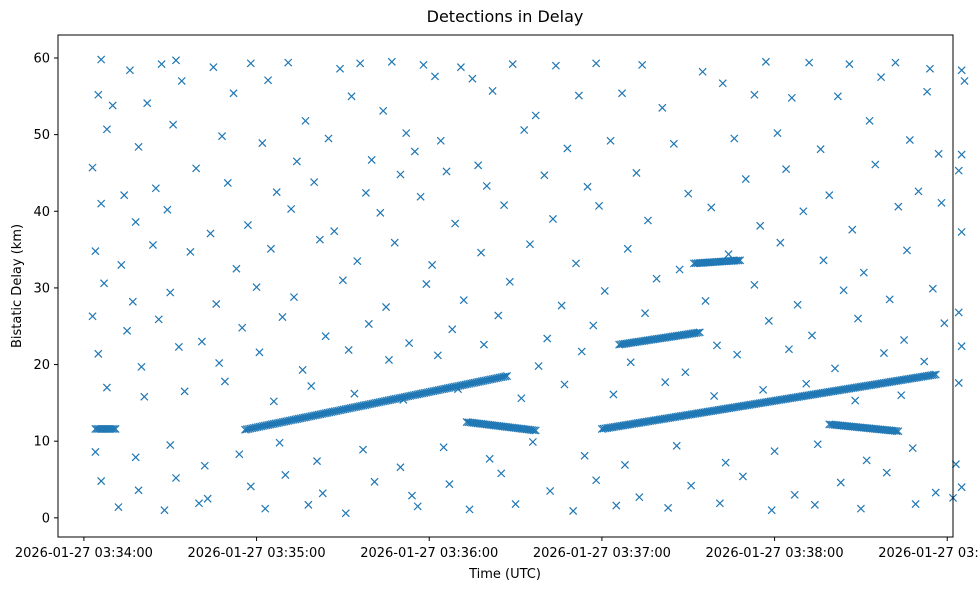  Describe the element at coordinates (84, 553) in the screenshot. I see `x-tick-label: 2026-01-27 03:34:00` at that location.